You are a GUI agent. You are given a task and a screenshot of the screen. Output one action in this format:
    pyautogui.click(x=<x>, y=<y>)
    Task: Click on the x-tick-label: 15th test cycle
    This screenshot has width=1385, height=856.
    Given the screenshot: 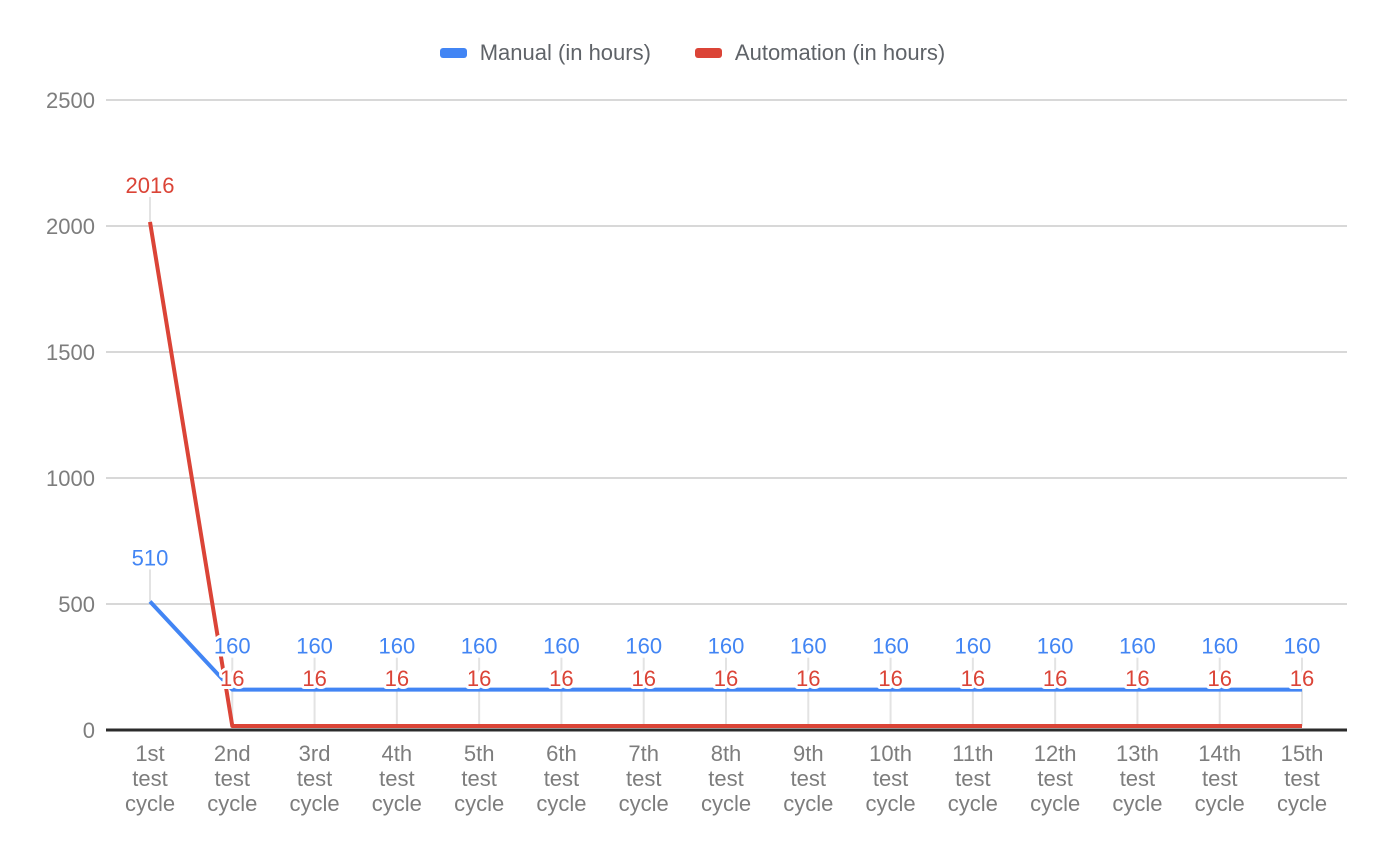 What is the action you would take?
    pyautogui.click(x=1302, y=778)
    